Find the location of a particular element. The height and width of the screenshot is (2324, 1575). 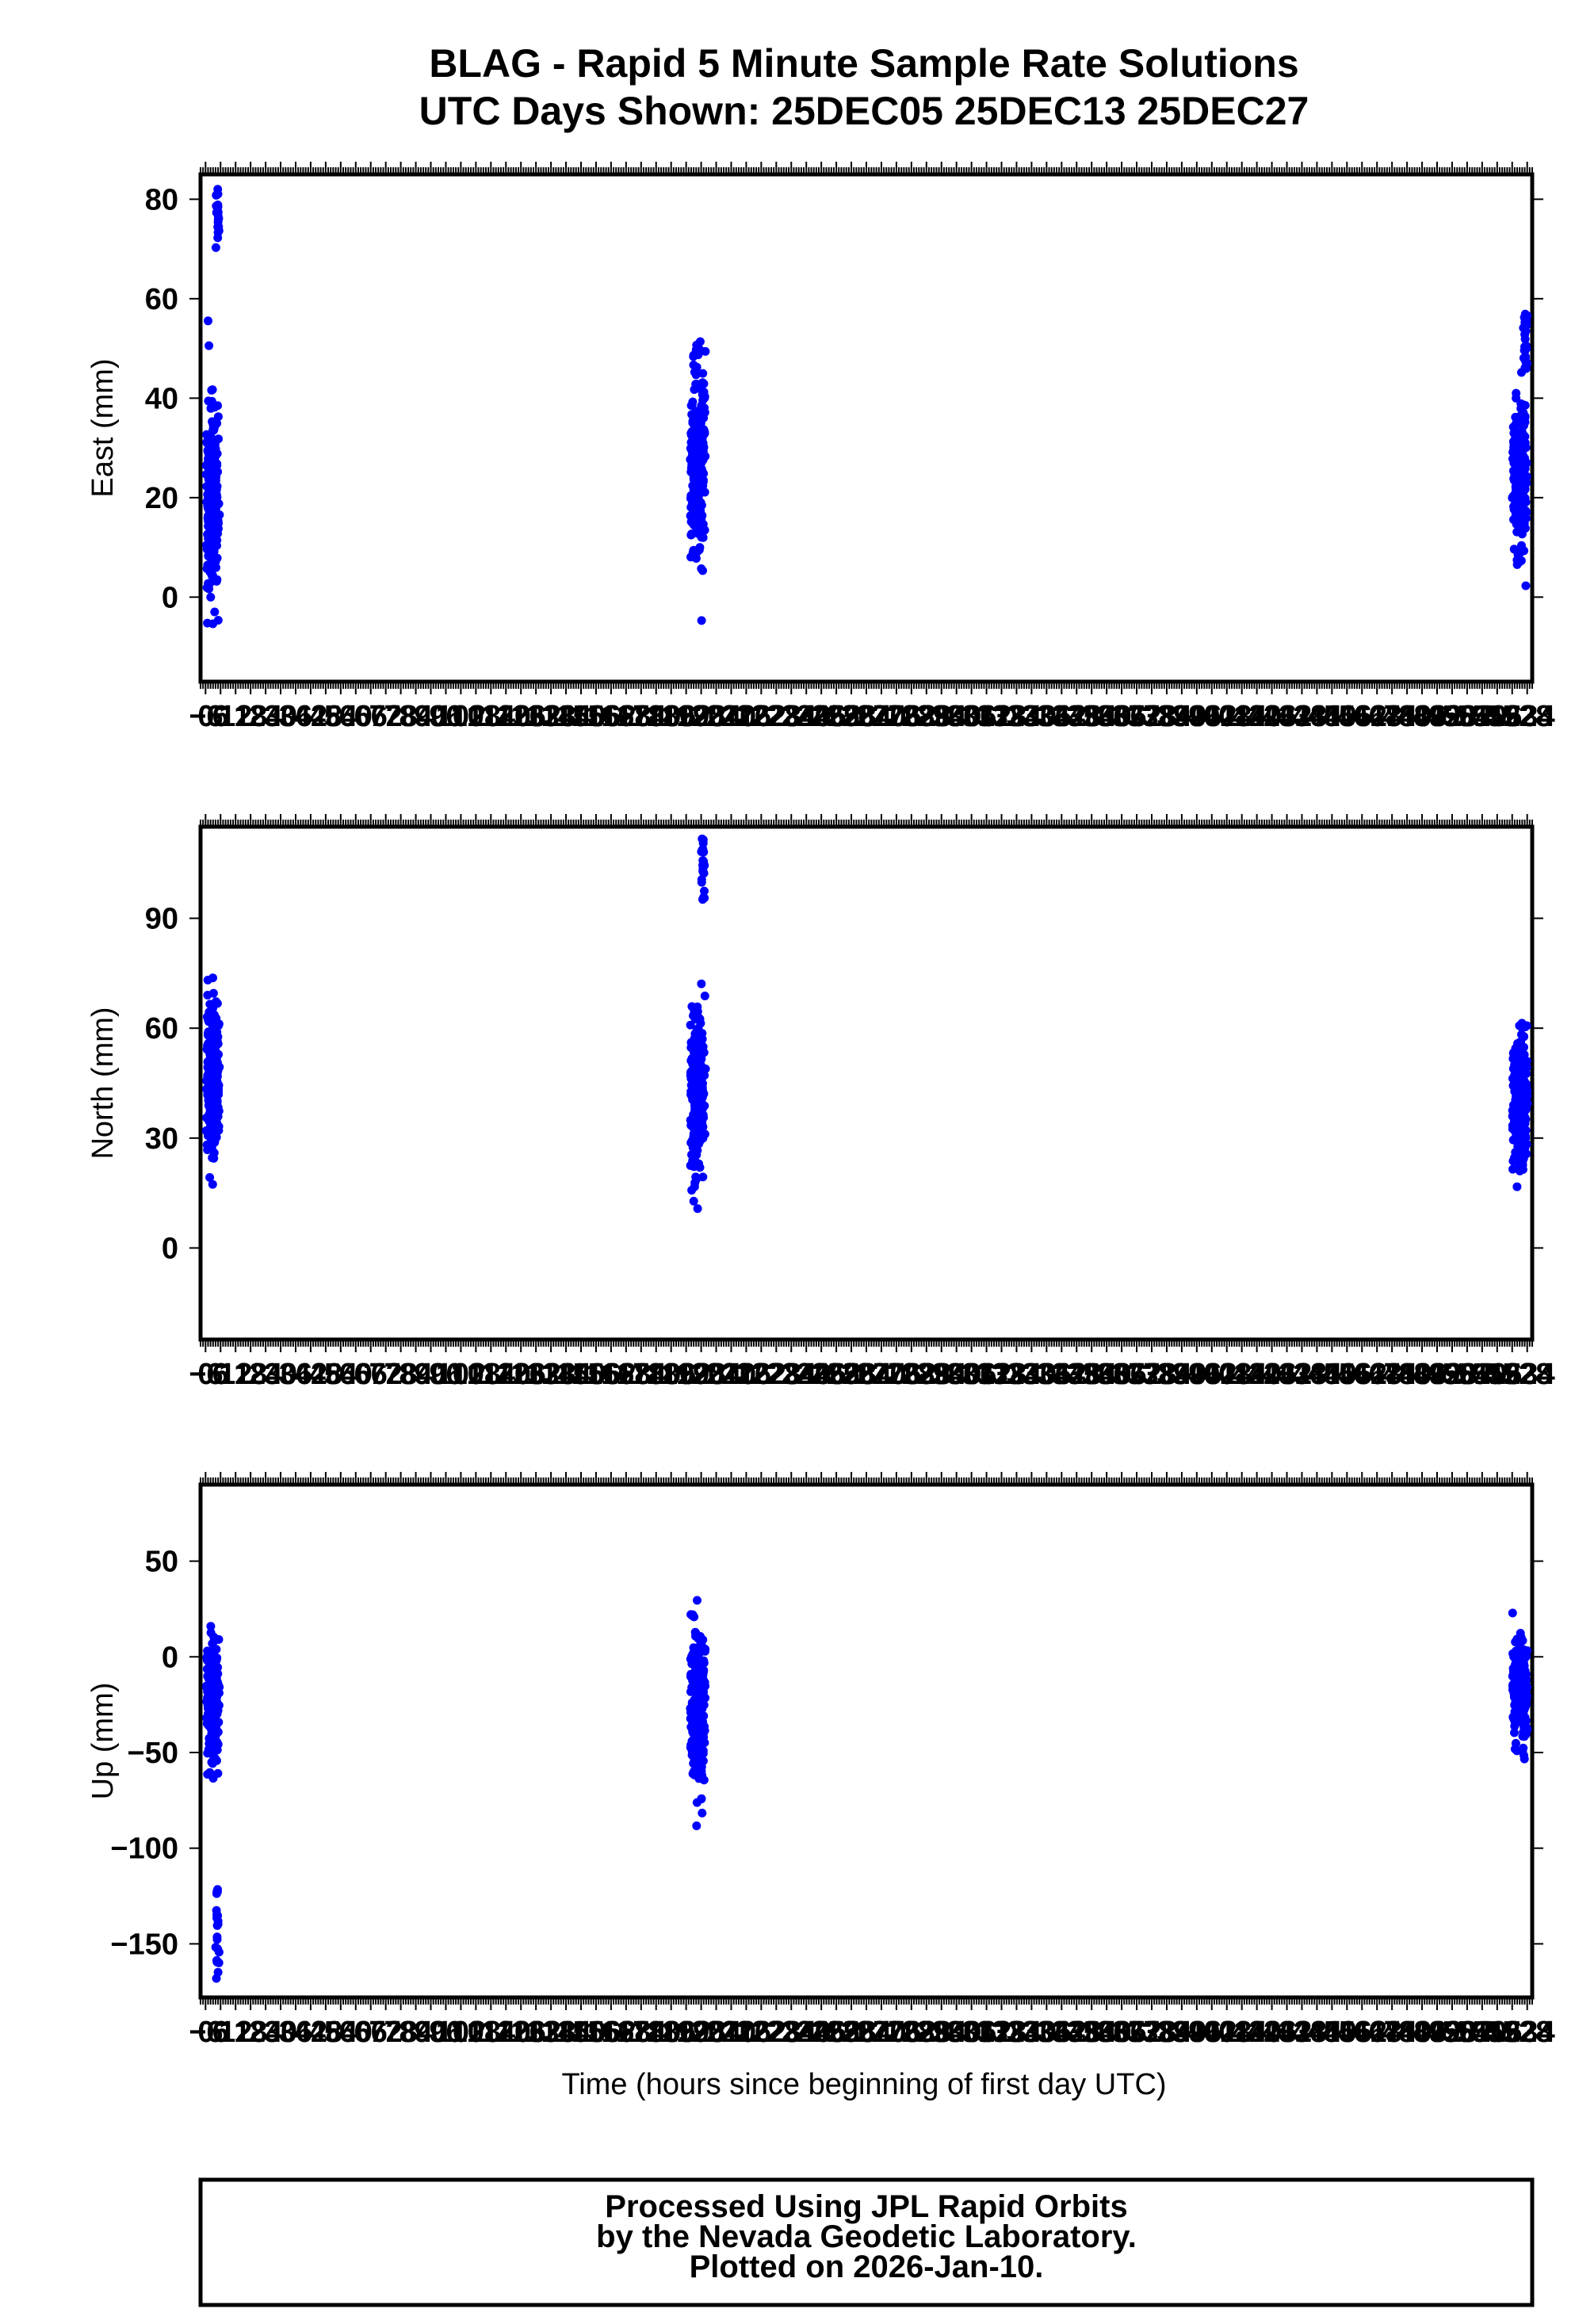

east-xtick-label: 354 is located at coordinates (1092, 716).